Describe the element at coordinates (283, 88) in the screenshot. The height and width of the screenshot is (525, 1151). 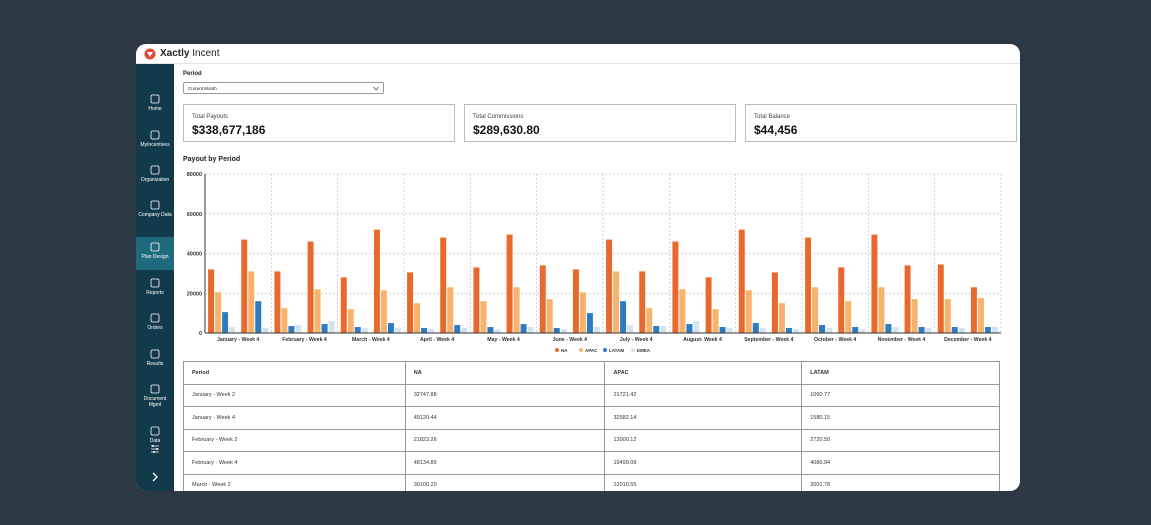
I see `period-select: Current Month` at that location.